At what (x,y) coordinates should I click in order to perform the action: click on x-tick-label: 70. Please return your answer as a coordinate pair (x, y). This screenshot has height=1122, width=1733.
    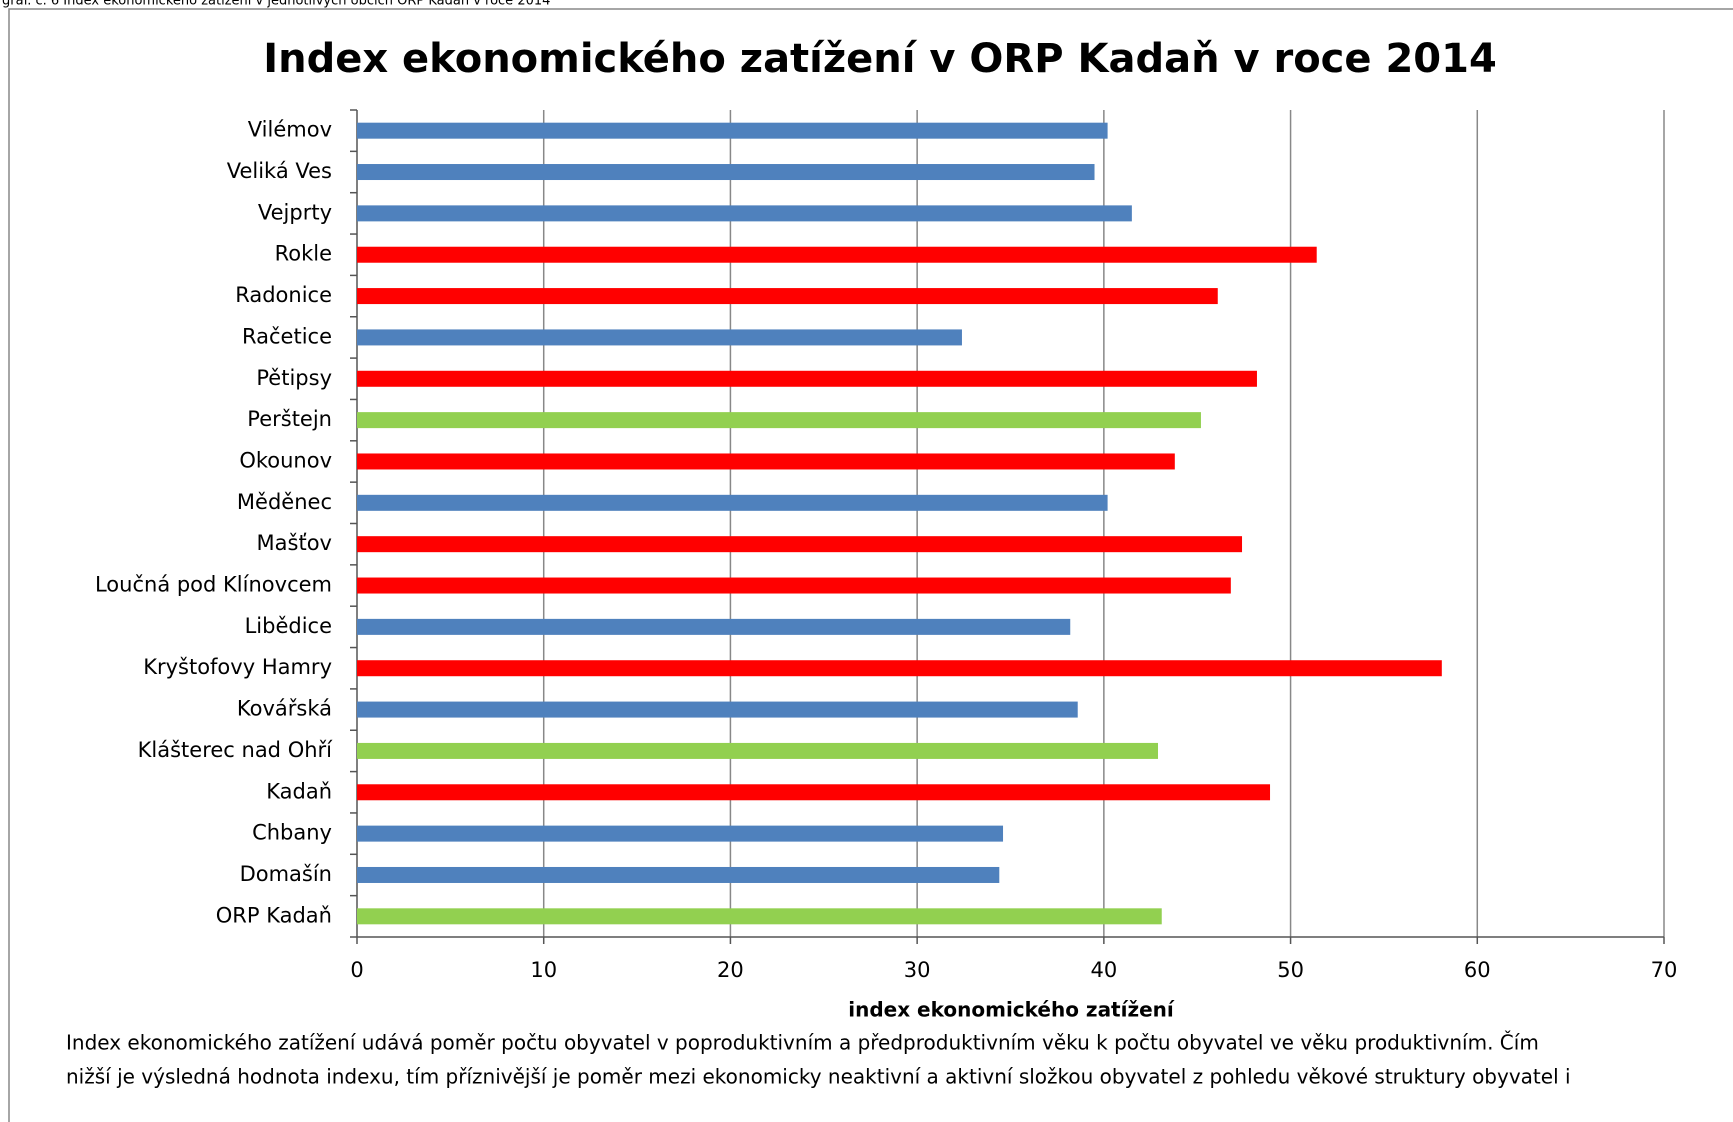
    Looking at the image, I should click on (1664, 970).